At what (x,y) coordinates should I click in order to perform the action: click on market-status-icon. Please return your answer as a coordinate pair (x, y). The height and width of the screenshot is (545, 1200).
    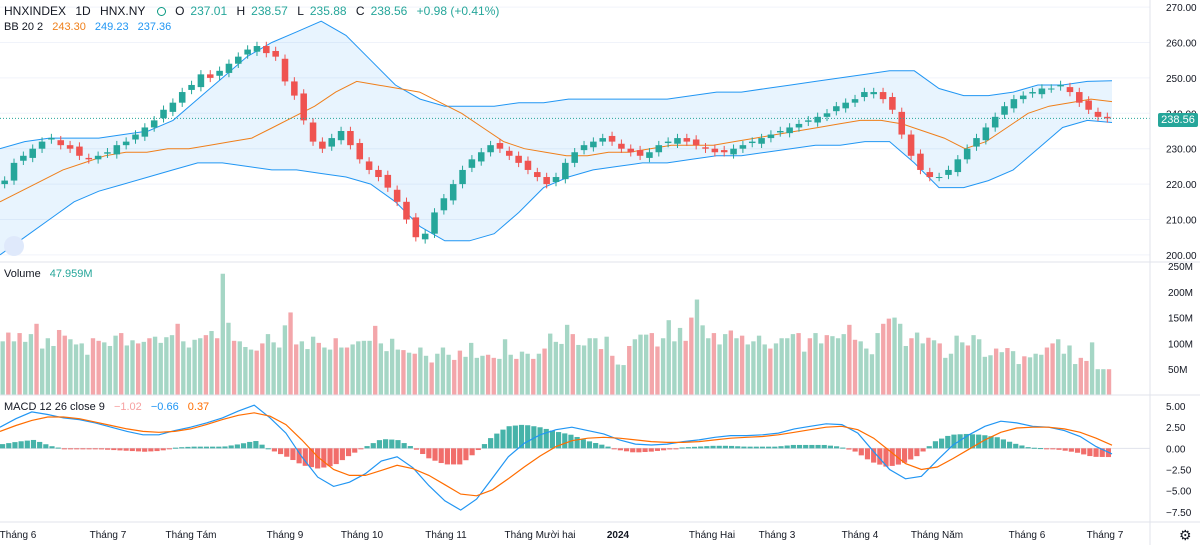
    Looking at the image, I should click on (161, 12).